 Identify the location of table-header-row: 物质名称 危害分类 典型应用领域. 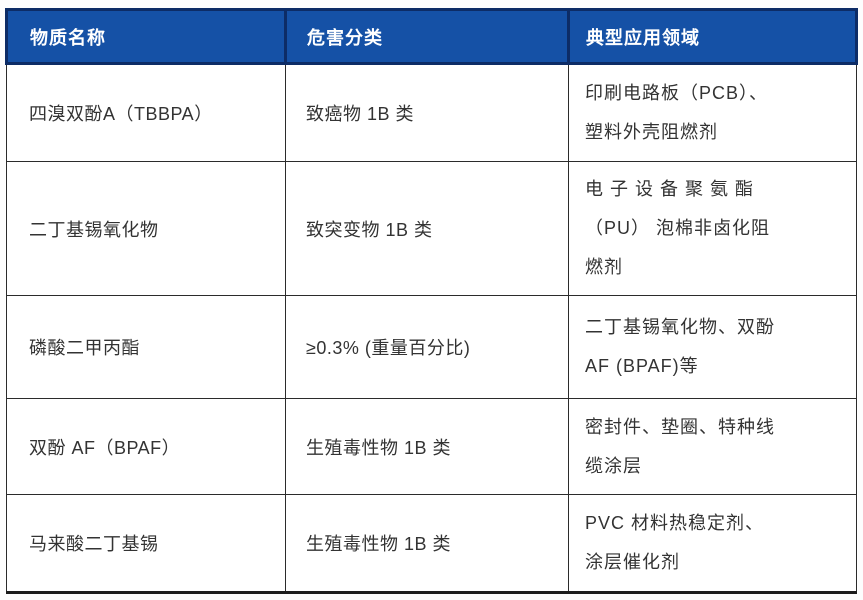
(431, 36).